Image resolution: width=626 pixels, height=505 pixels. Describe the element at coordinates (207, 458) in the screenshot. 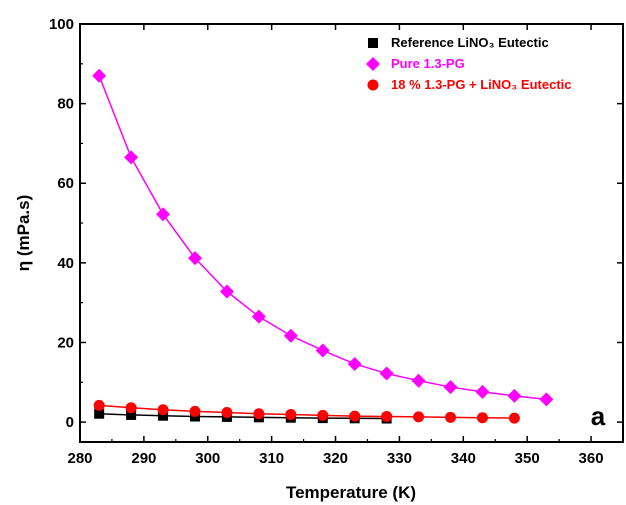

I see `x-tick-label: 300` at that location.